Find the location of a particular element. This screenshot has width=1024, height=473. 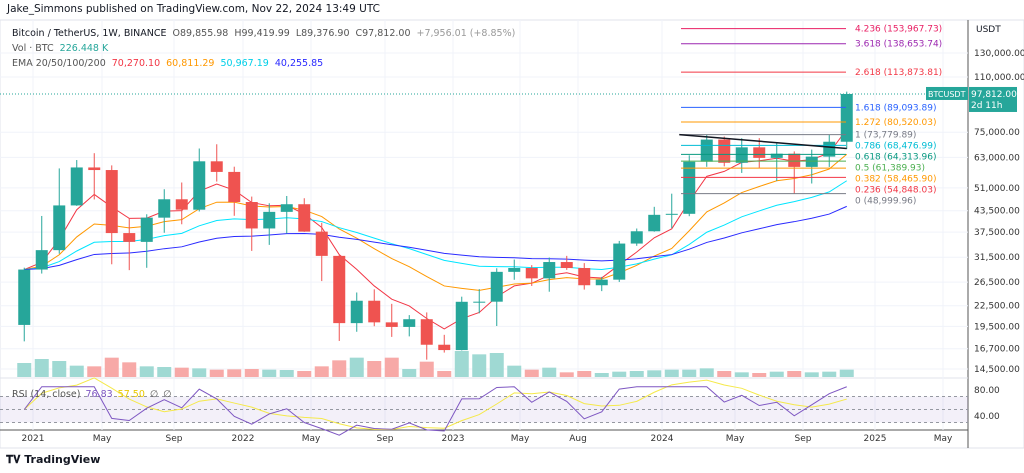

rsi-label: RSI (14, close) is located at coordinates (46, 394).